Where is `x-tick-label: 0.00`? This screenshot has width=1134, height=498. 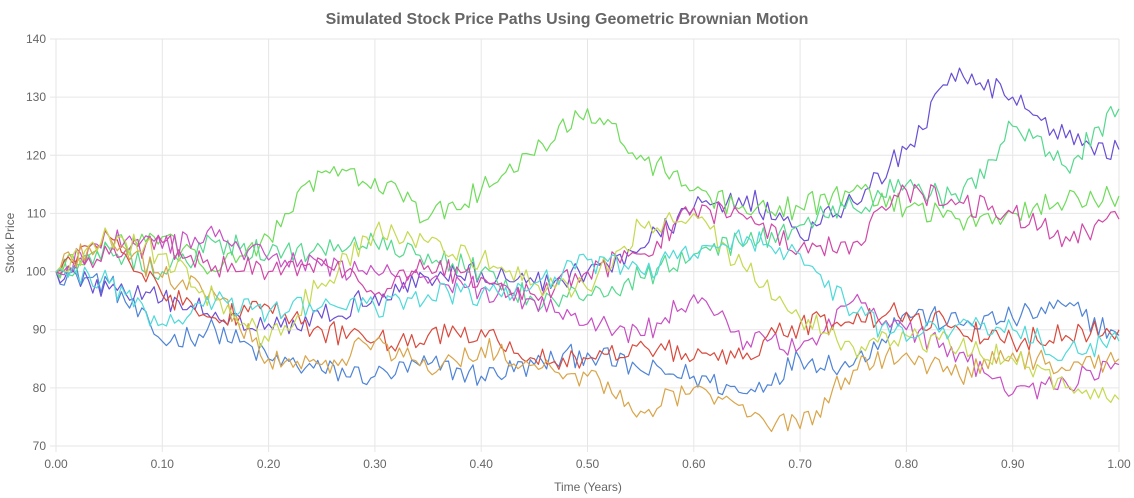
x-tick-label: 0.00 is located at coordinates (56, 464).